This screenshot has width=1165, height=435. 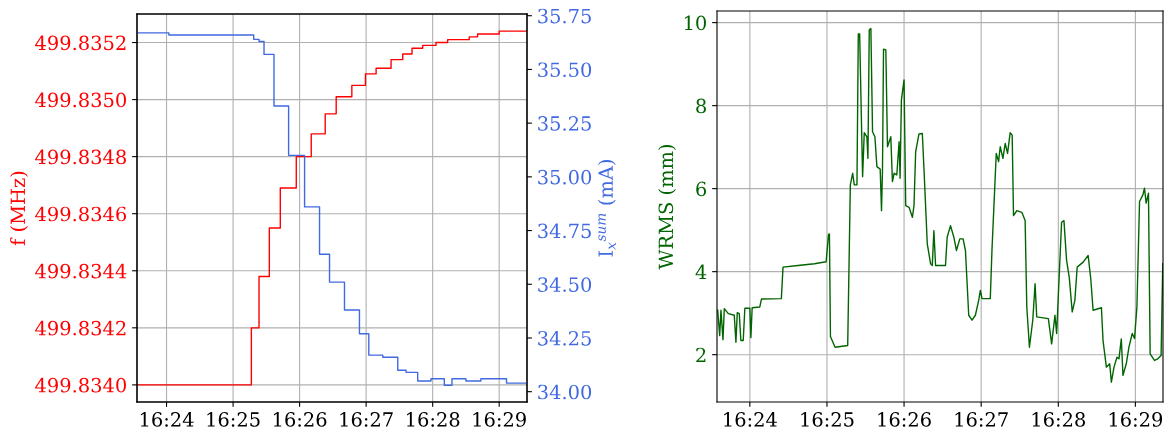 I want to click on y2-tick-label: 34.75, so click(x=564, y=231).